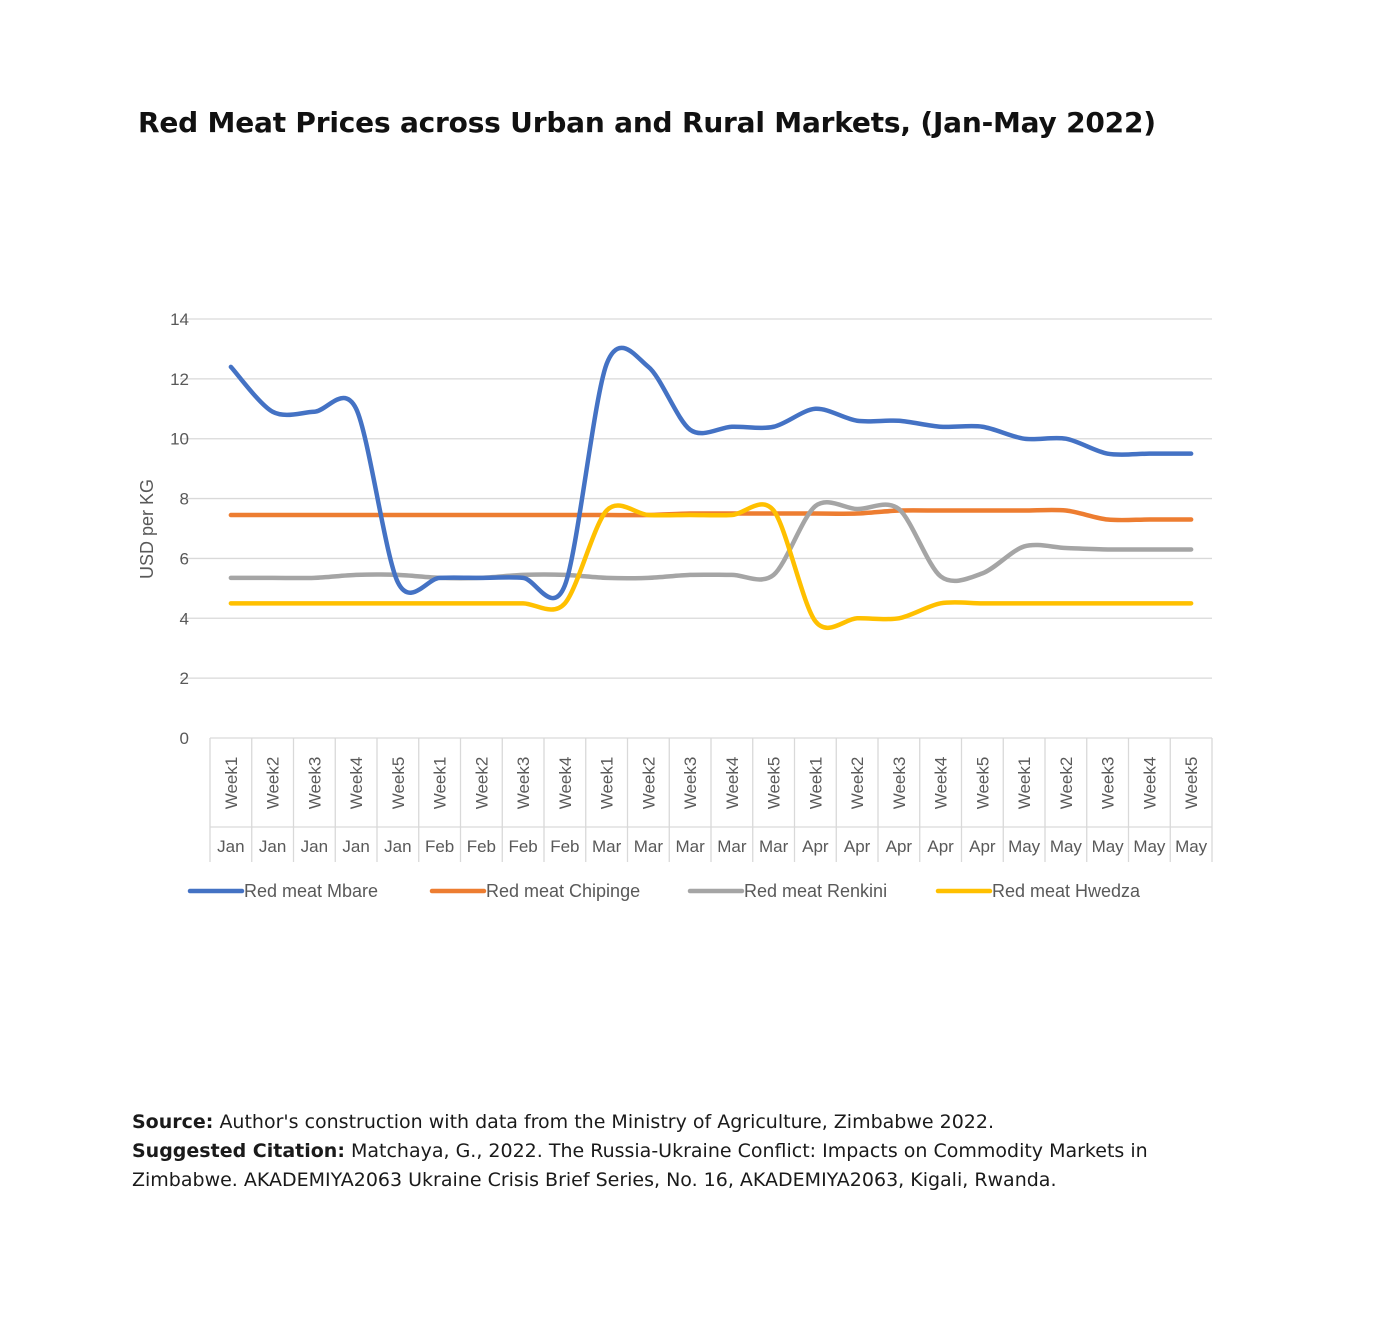 The width and height of the screenshot is (1388, 1320). Describe the element at coordinates (311, 891) in the screenshot. I see `legend-label: Red meat Mbare` at that location.